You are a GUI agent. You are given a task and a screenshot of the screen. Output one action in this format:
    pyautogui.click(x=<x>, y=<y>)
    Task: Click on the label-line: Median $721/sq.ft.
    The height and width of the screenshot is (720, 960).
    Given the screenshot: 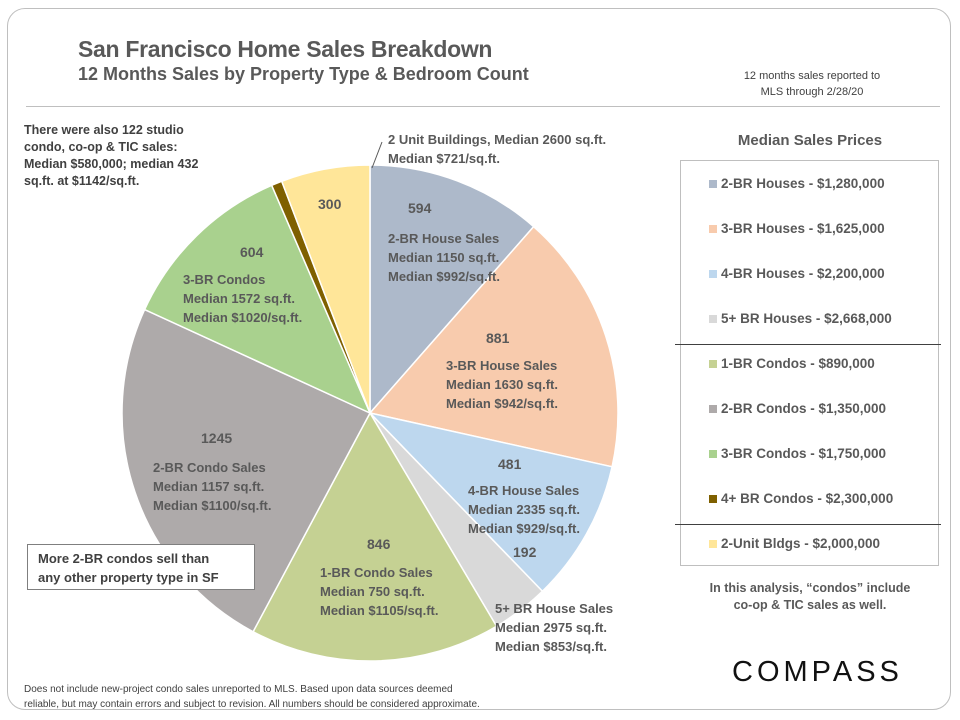 What is the action you would take?
    pyautogui.click(x=444, y=158)
    